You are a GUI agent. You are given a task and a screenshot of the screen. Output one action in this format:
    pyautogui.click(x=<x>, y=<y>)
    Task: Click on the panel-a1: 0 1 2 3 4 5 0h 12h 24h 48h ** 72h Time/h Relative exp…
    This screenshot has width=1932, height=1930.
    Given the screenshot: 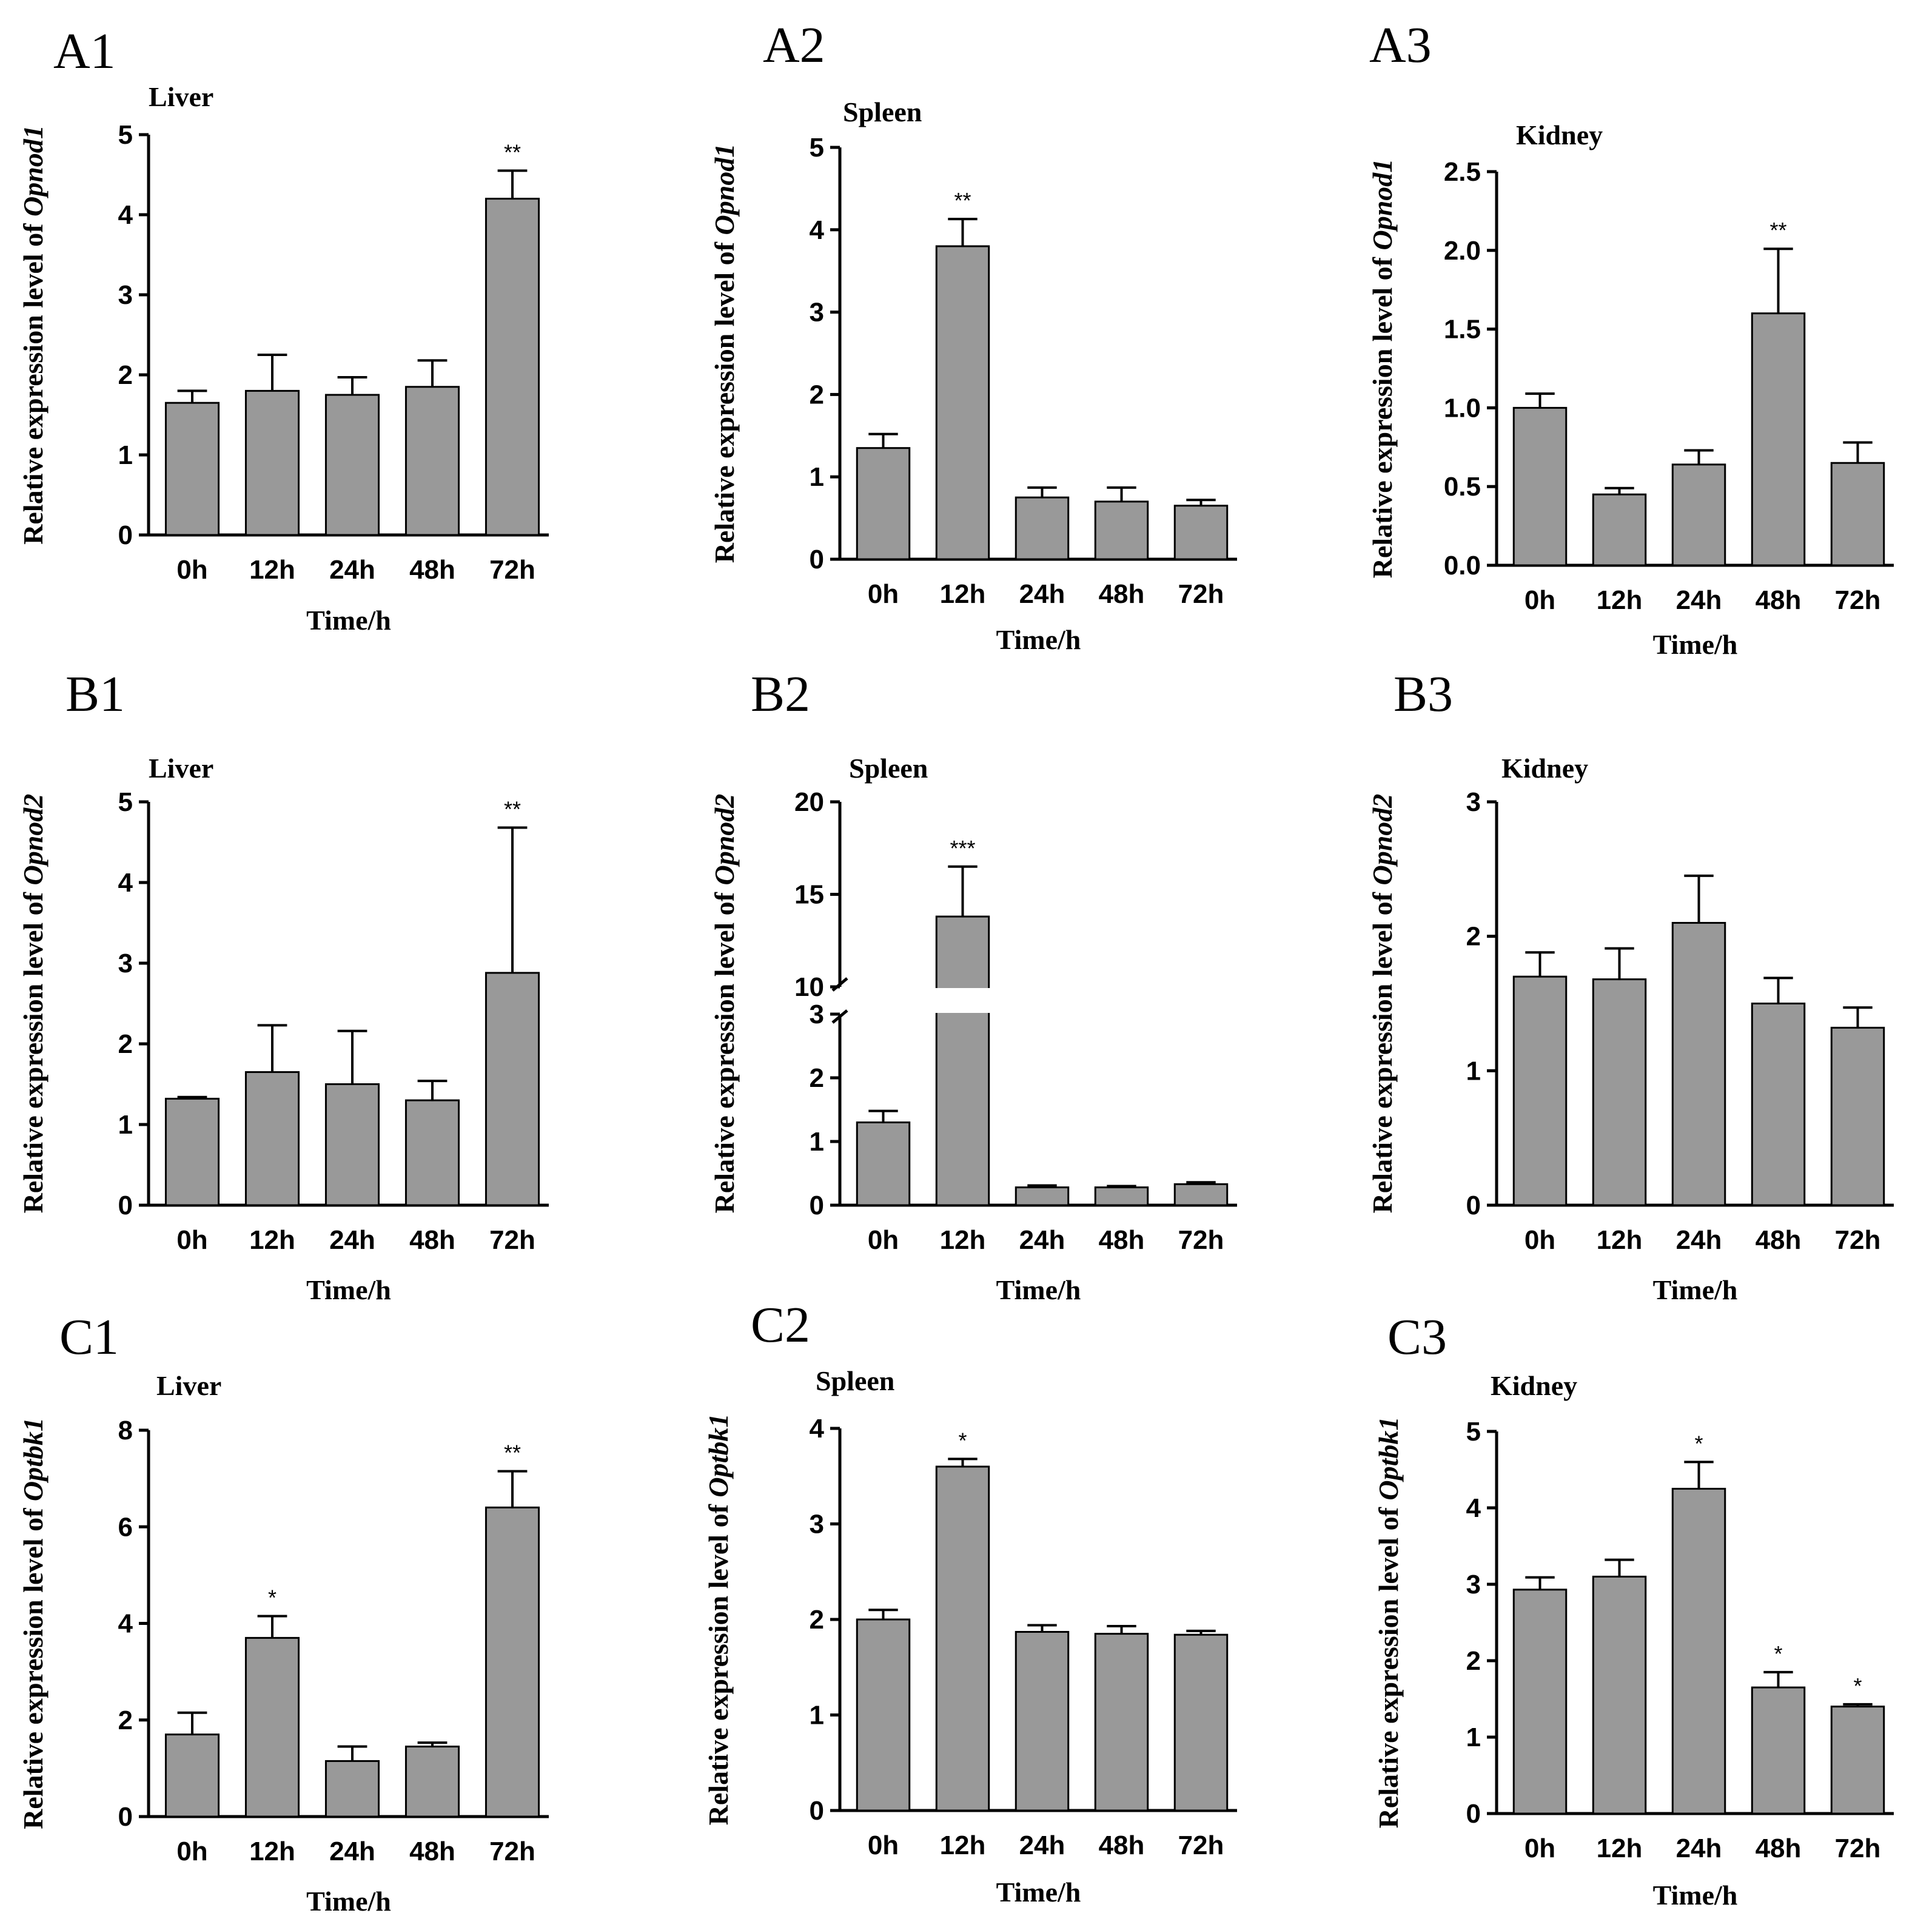 What is the action you would take?
    pyautogui.click(x=283, y=329)
    